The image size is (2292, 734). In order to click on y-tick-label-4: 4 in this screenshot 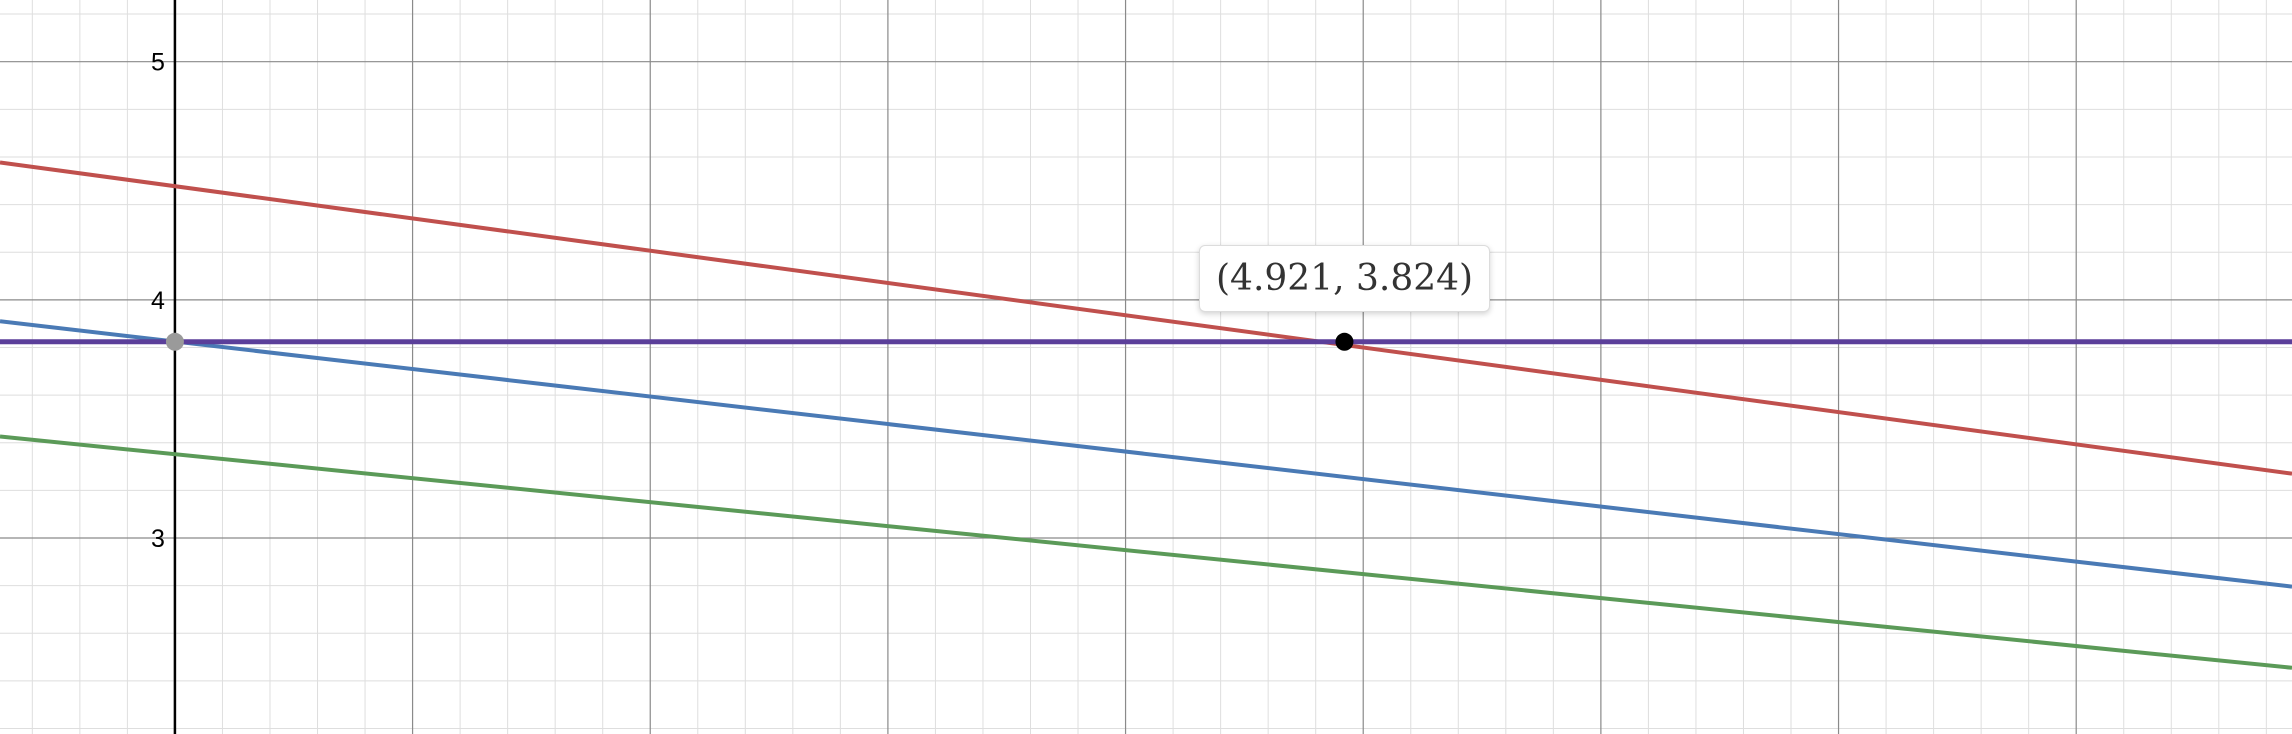, I will do `click(158, 301)`.